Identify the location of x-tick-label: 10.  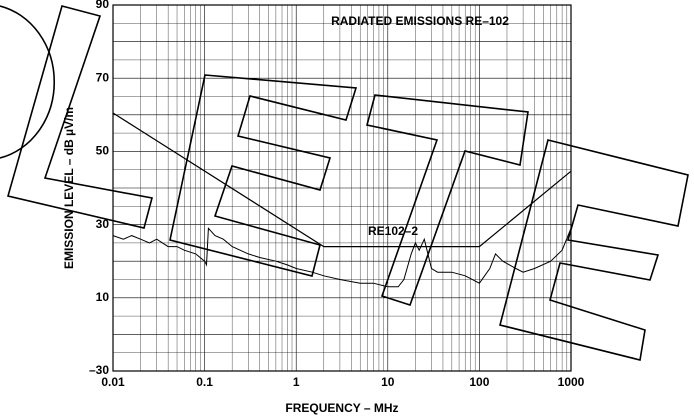
(388, 382).